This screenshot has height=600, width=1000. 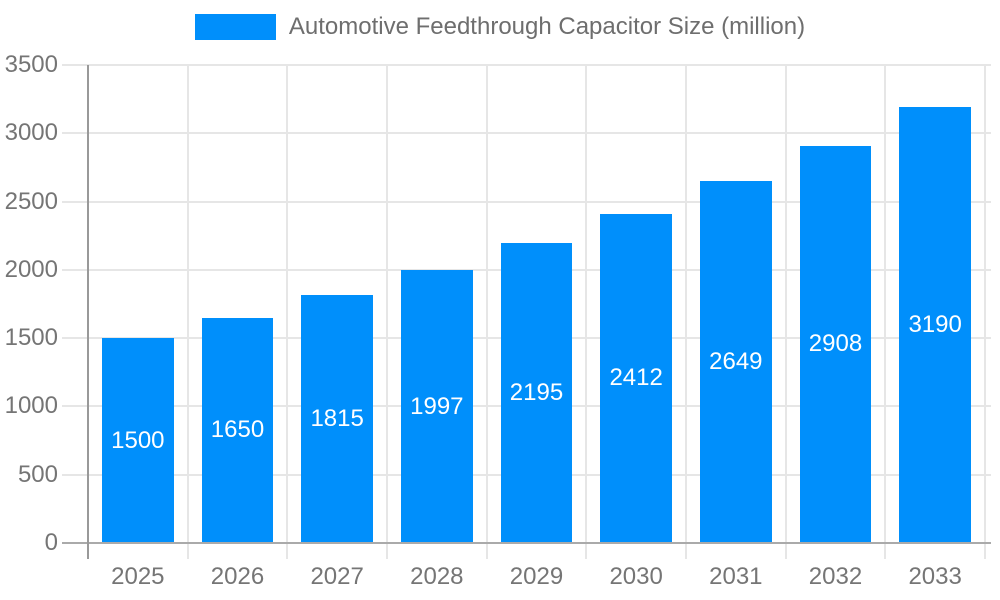 I want to click on bar-value-label: 2908, so click(x=835, y=344).